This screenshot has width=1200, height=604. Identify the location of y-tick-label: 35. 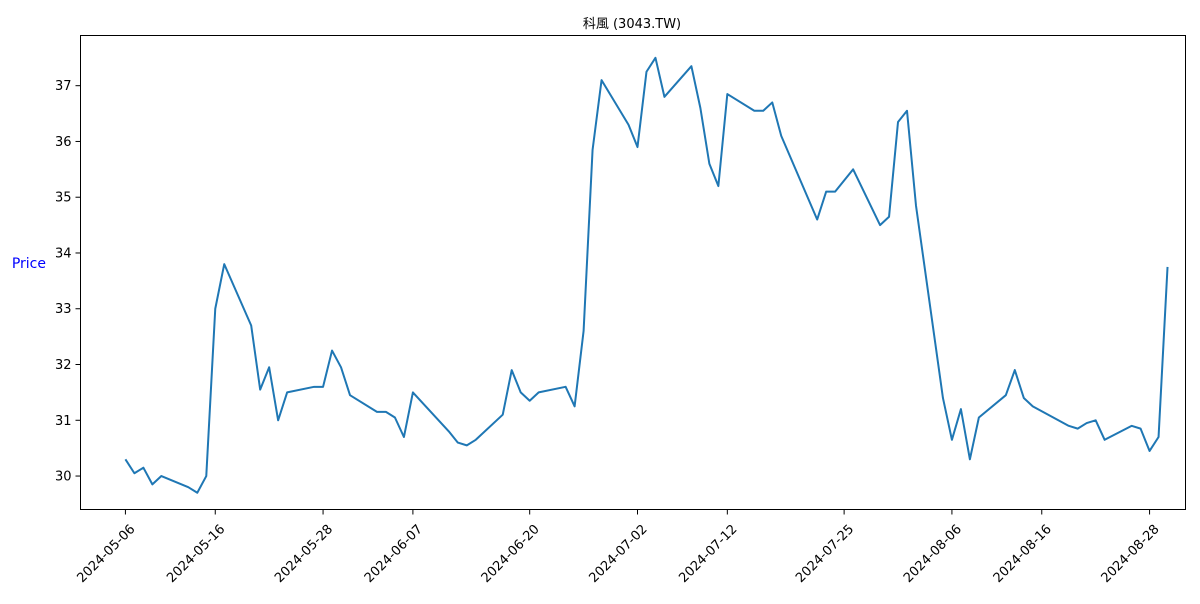
(63, 198).